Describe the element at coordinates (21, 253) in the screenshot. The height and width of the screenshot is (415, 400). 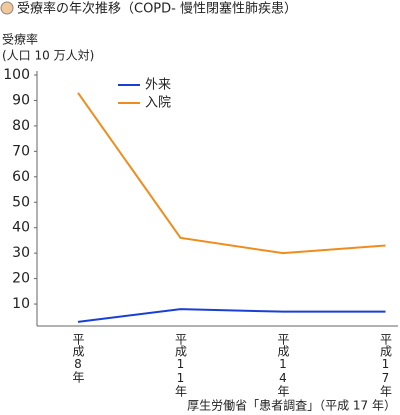
I see `y-tick-label: 30` at that location.